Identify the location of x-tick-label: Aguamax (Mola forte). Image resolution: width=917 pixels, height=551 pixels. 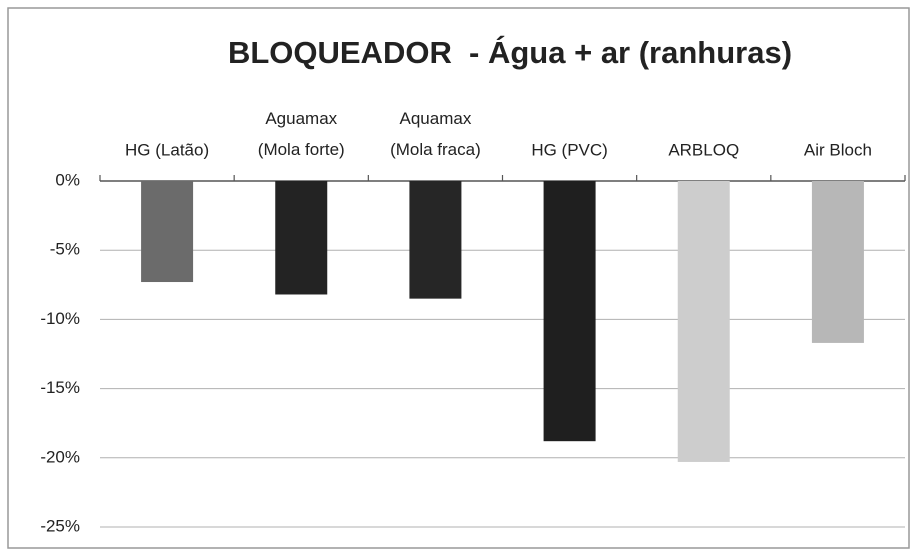
(301, 134).